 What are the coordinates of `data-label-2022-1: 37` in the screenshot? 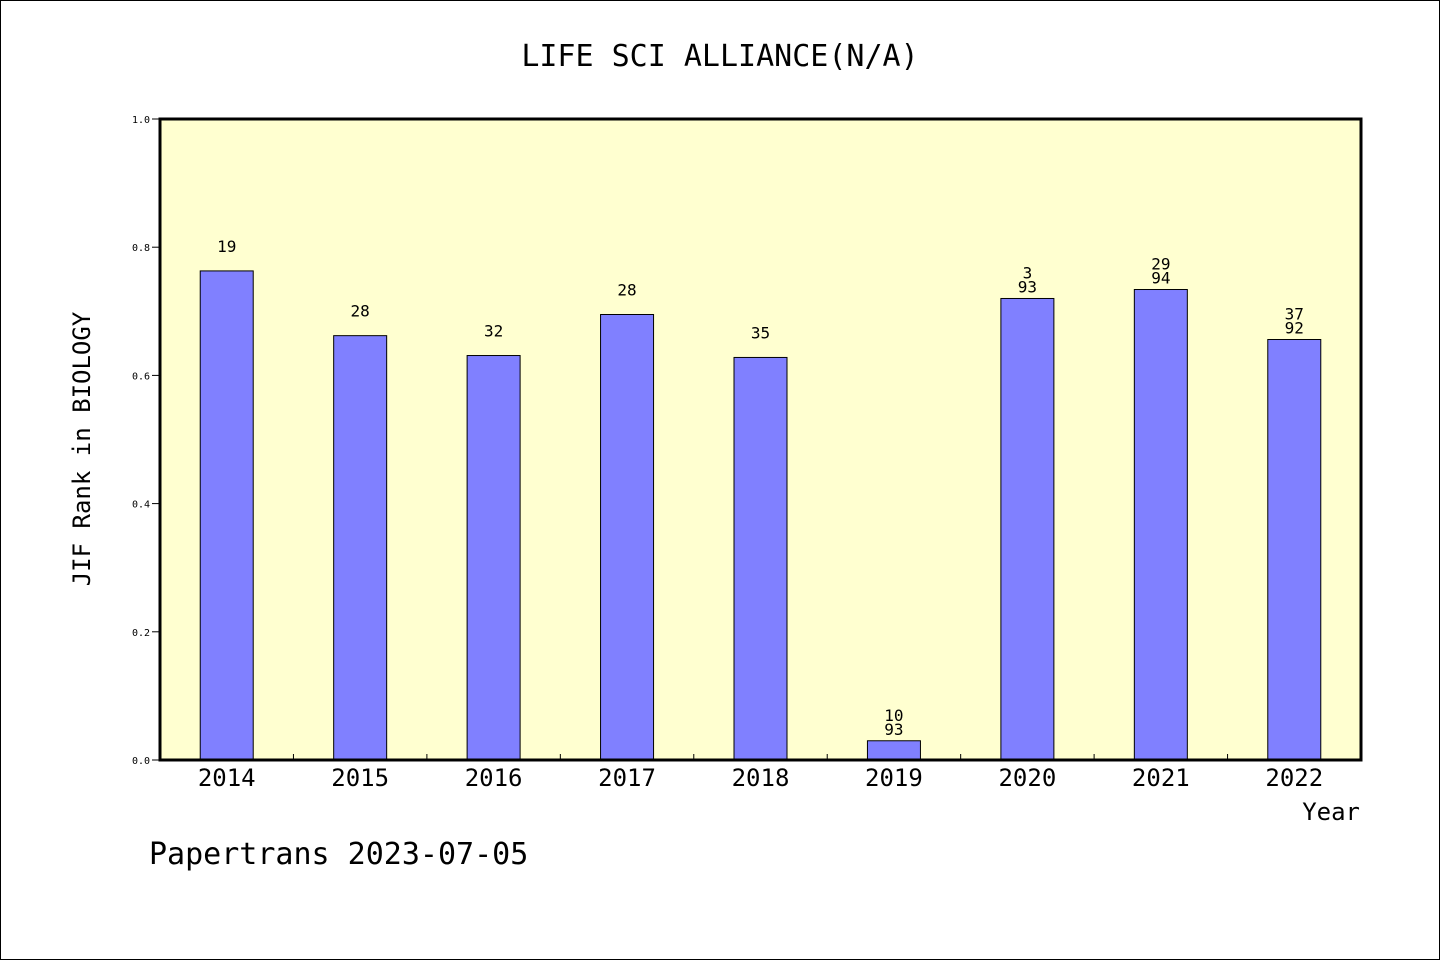 It's located at (1294, 314).